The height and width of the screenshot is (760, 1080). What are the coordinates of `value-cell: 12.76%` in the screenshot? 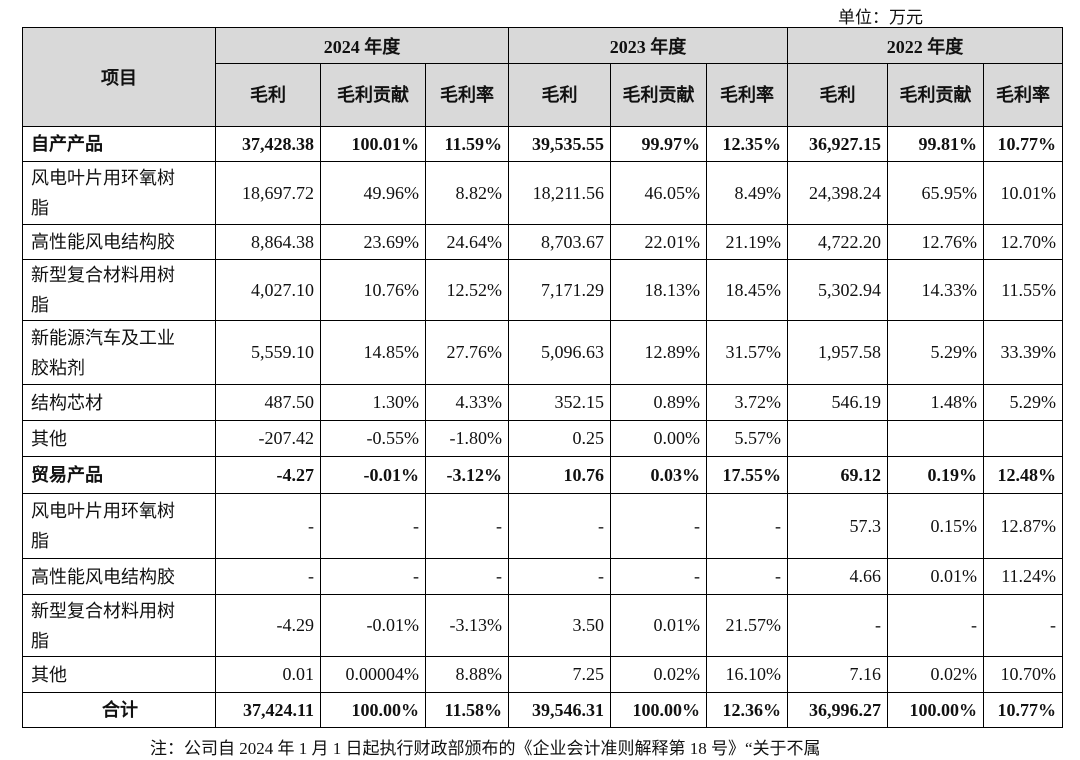 It's located at (936, 242).